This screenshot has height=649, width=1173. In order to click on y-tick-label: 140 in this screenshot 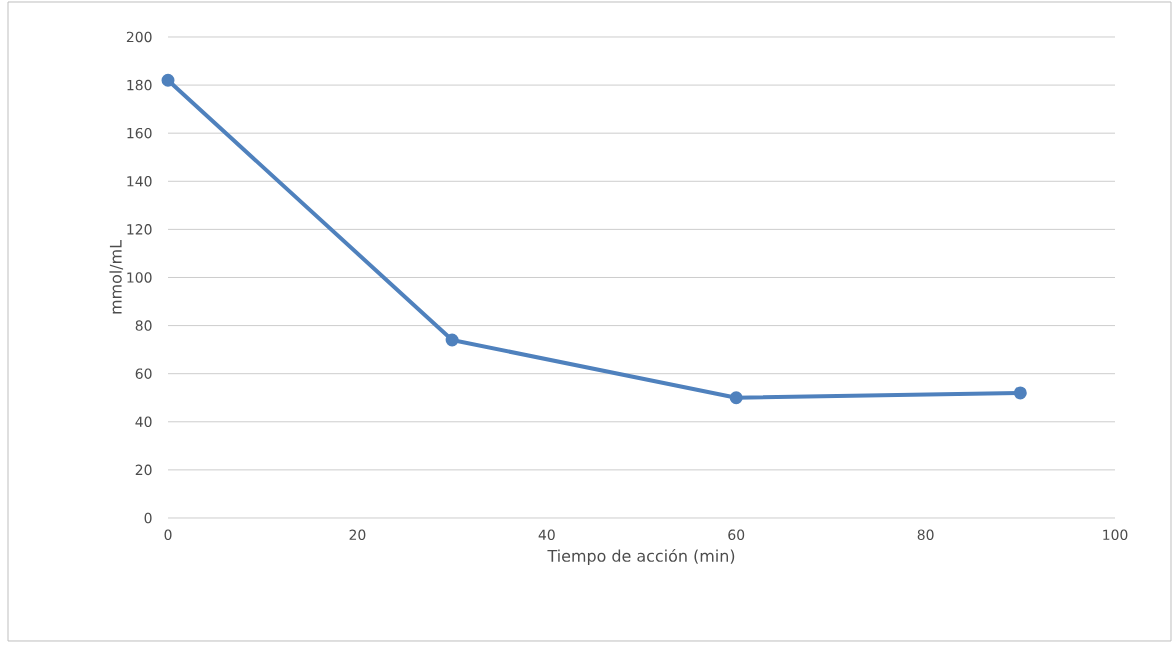, I will do `click(139, 181)`.